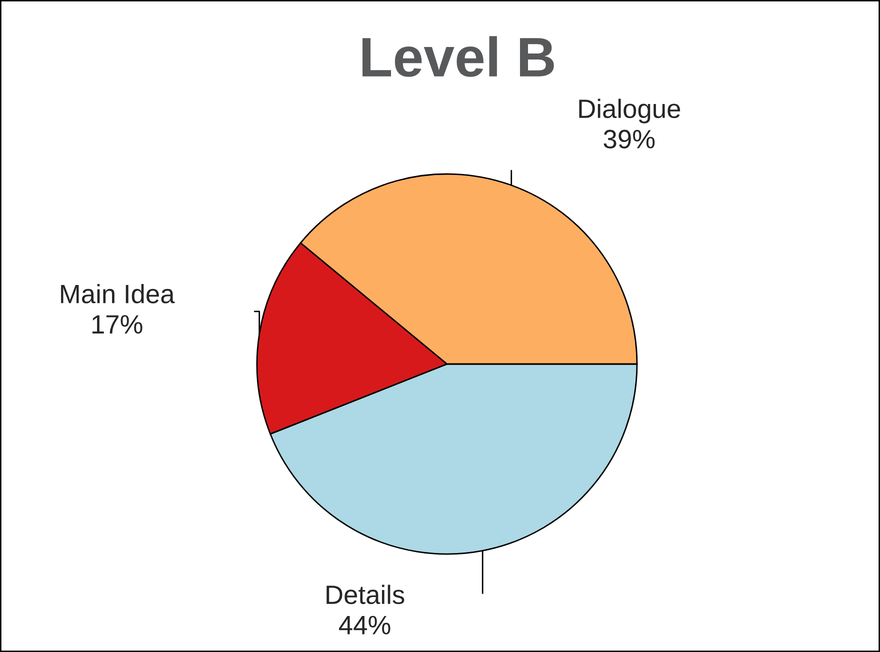 The width and height of the screenshot is (880, 652). Describe the element at coordinates (364, 625) in the screenshot. I see `data-label: 44%` at that location.